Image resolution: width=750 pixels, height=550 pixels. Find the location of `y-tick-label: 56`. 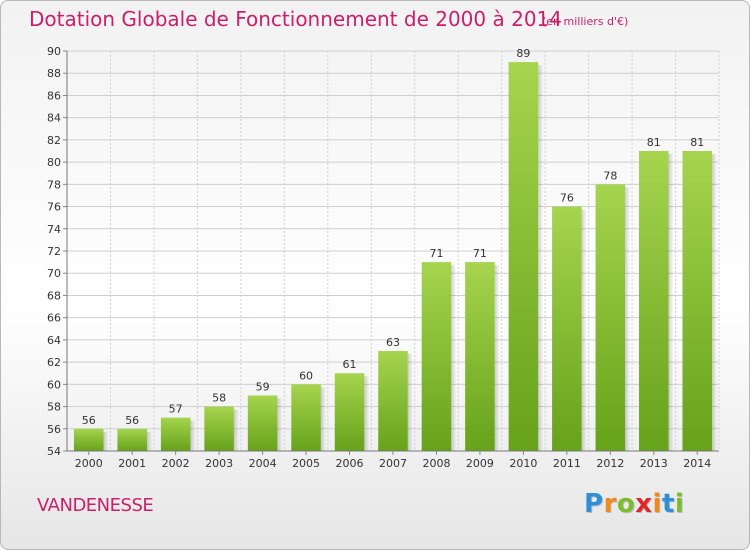

y-tick-label: 56 is located at coordinates (54, 429).